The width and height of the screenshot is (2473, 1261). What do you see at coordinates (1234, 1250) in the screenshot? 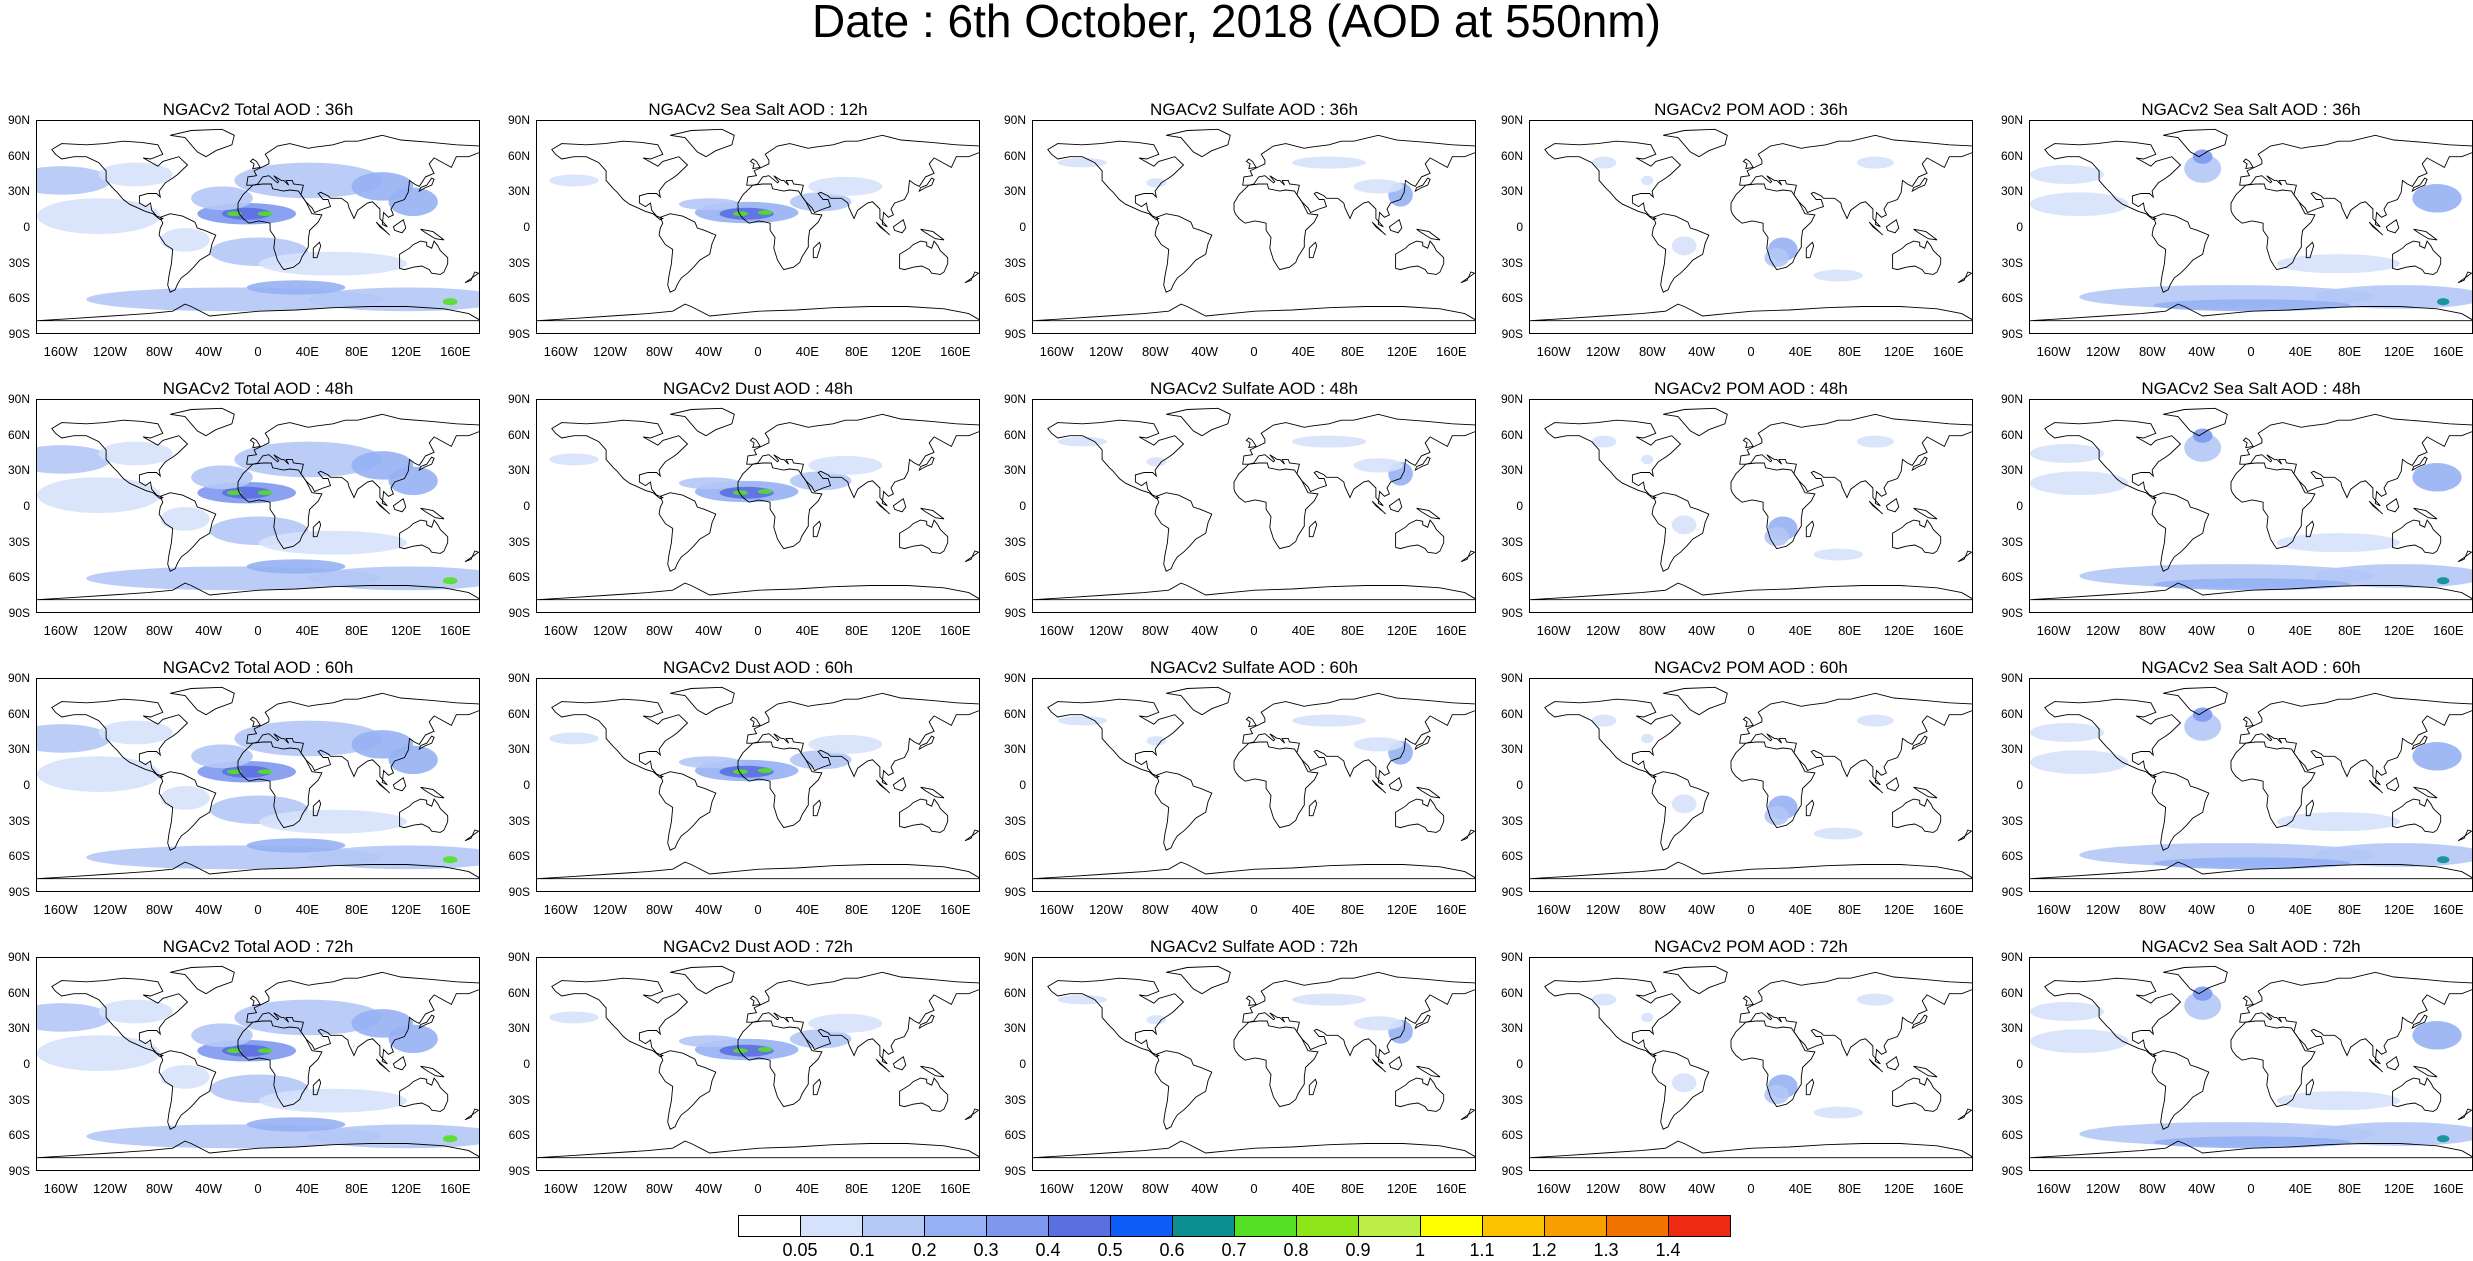
I see `colorbar-label: 0.7` at bounding box center [1234, 1250].